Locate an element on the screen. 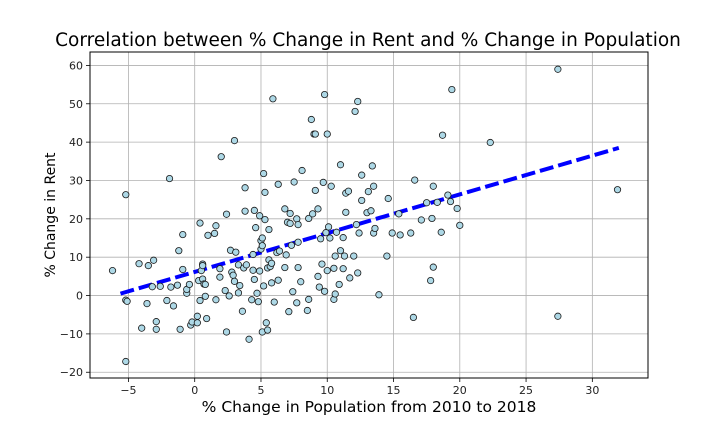  y-tick-label: 20 is located at coordinates (76, 219).